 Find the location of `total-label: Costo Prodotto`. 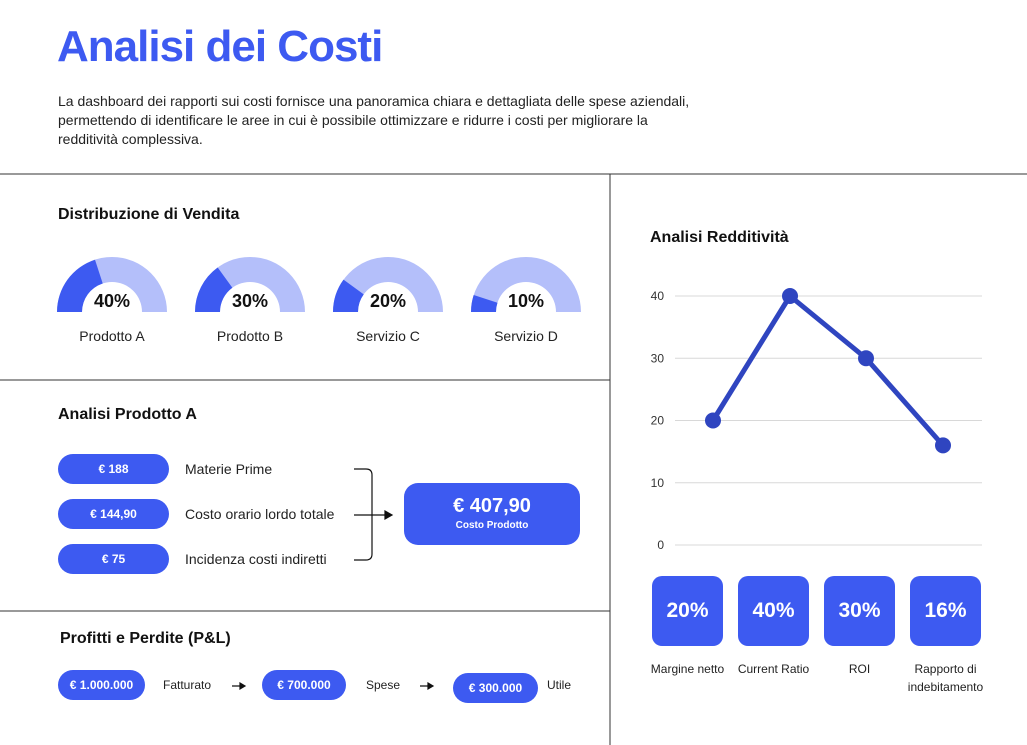

total-label: Costo Prodotto is located at coordinates (492, 525).